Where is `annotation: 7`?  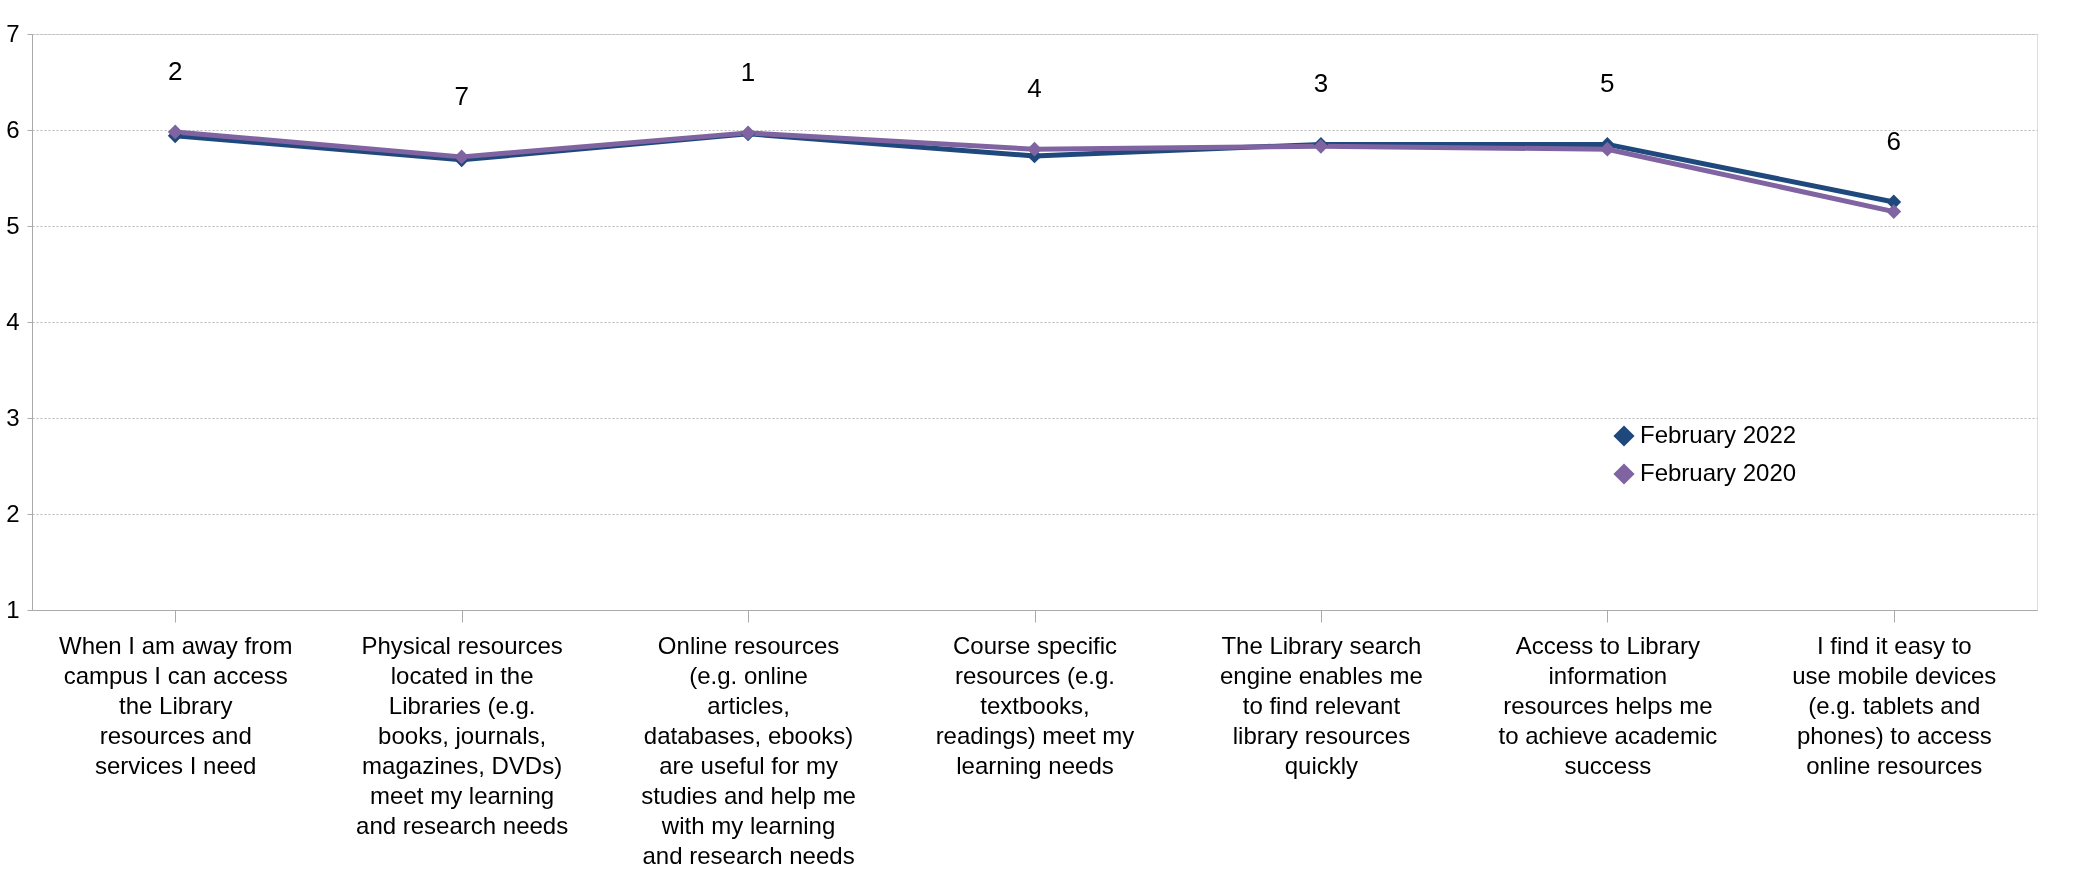 annotation: 7 is located at coordinates (461, 95).